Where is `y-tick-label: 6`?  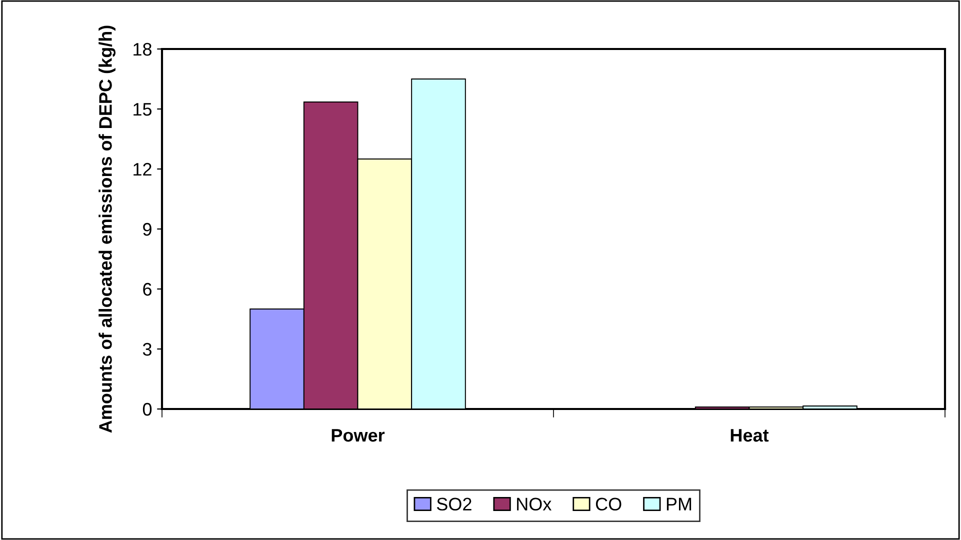
y-tick-label: 6 is located at coordinates (147, 289).